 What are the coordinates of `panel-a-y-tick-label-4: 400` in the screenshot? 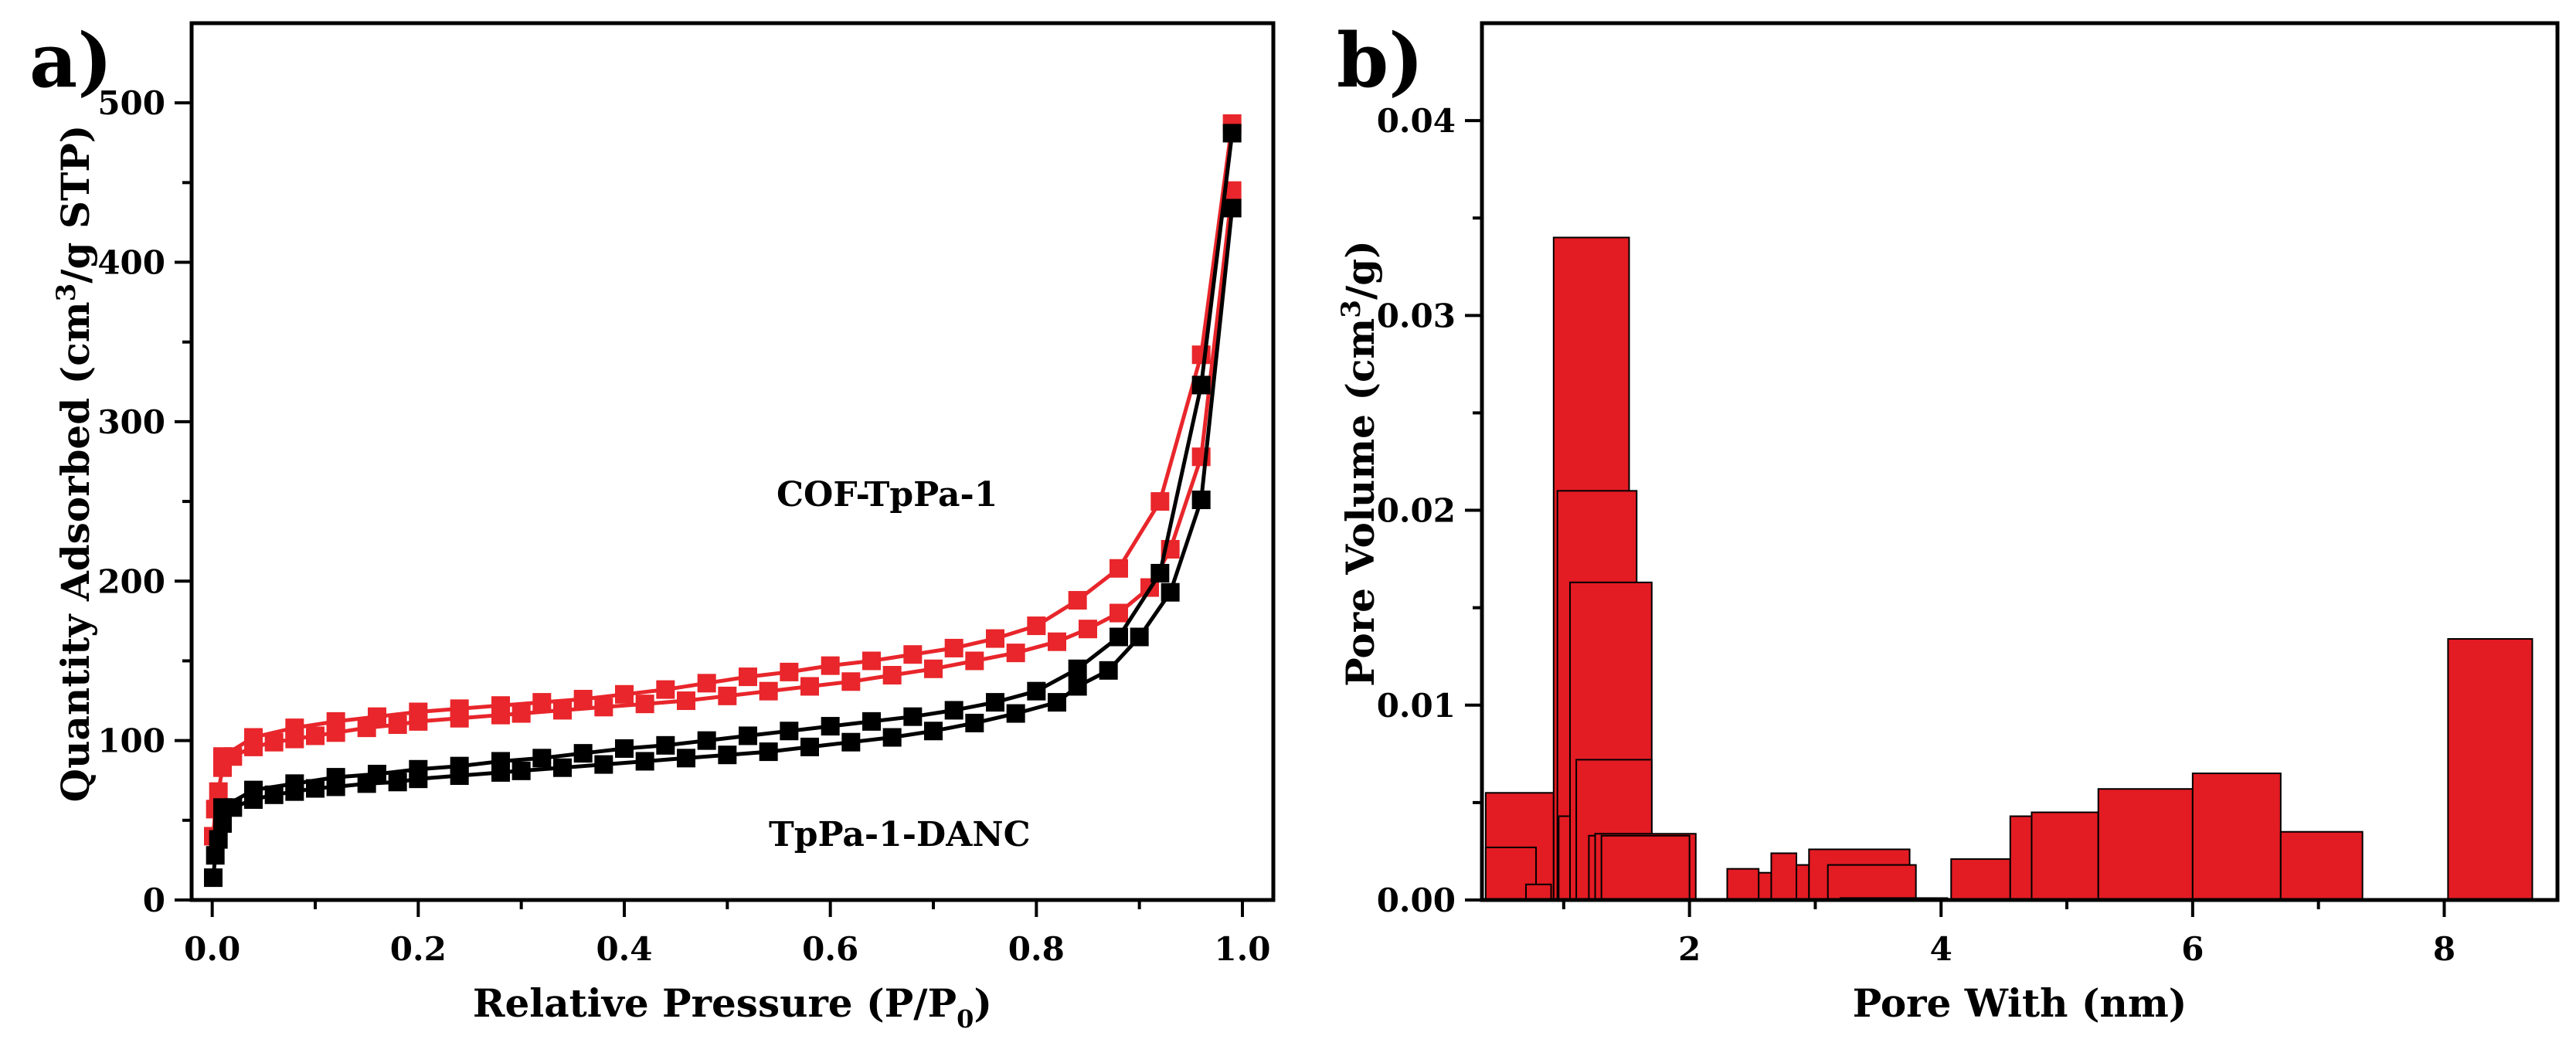 It's located at (131, 263).